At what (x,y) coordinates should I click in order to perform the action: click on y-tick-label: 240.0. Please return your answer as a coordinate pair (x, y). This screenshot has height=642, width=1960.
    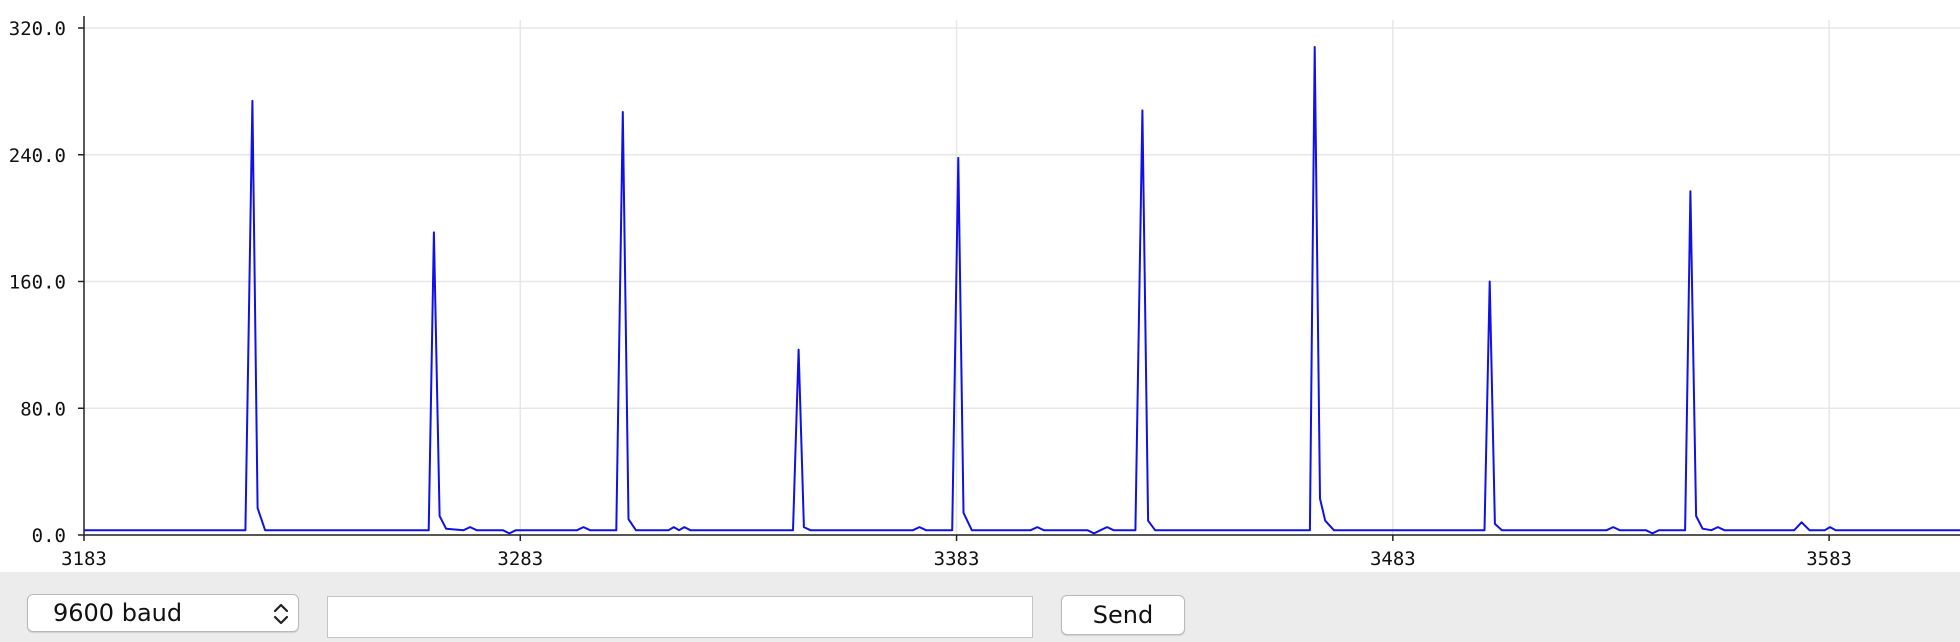
    Looking at the image, I should click on (37, 156).